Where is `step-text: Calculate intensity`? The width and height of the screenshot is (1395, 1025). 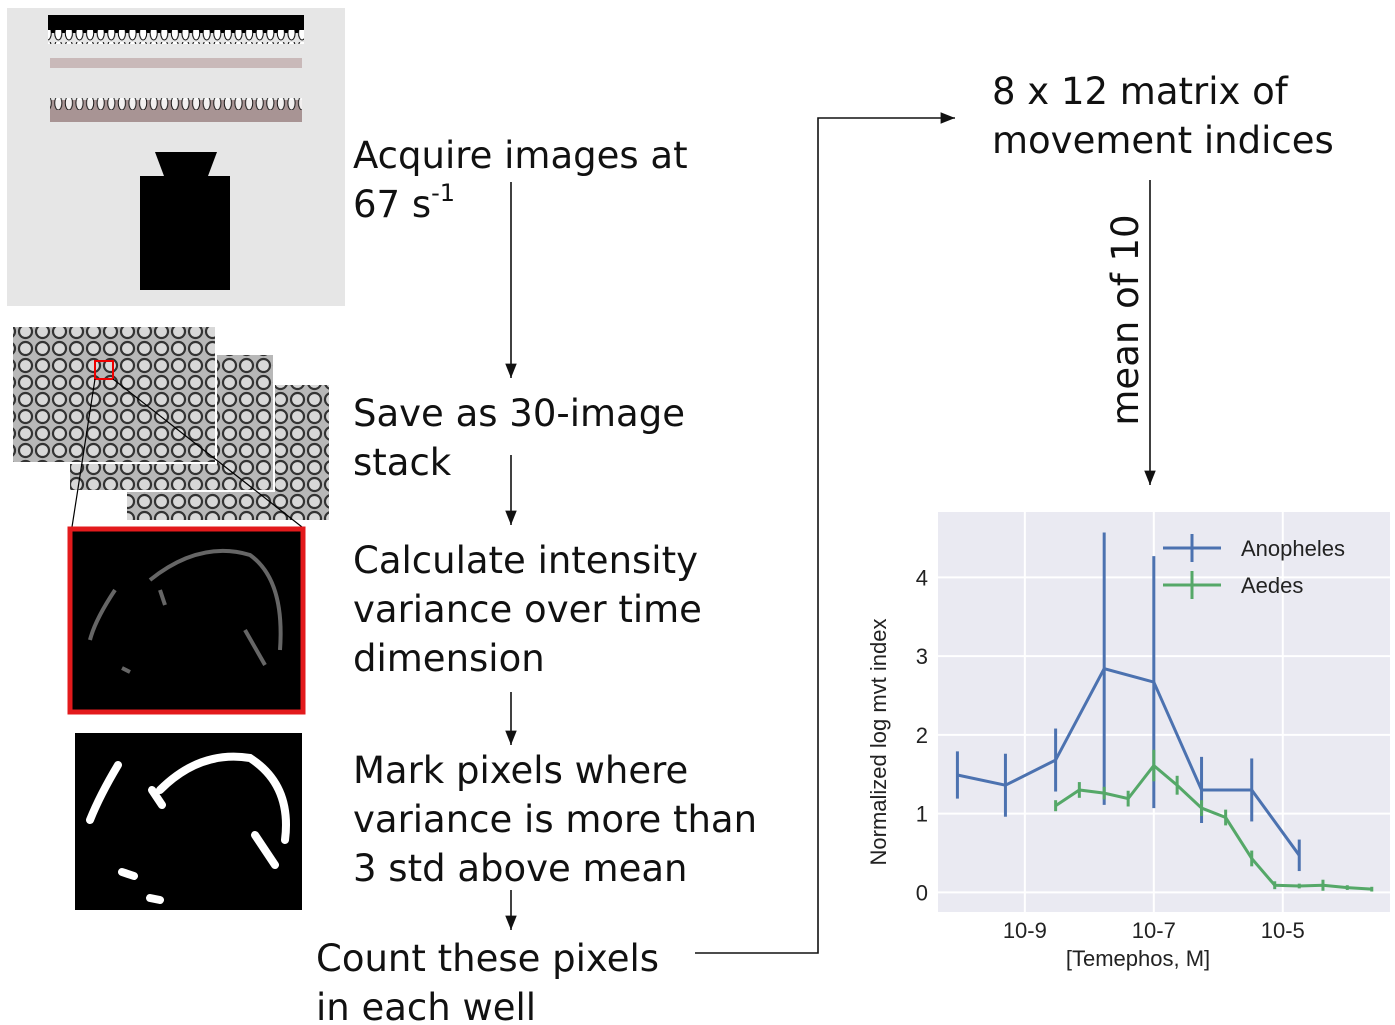
step-text: Calculate intensity is located at coordinates (525, 560).